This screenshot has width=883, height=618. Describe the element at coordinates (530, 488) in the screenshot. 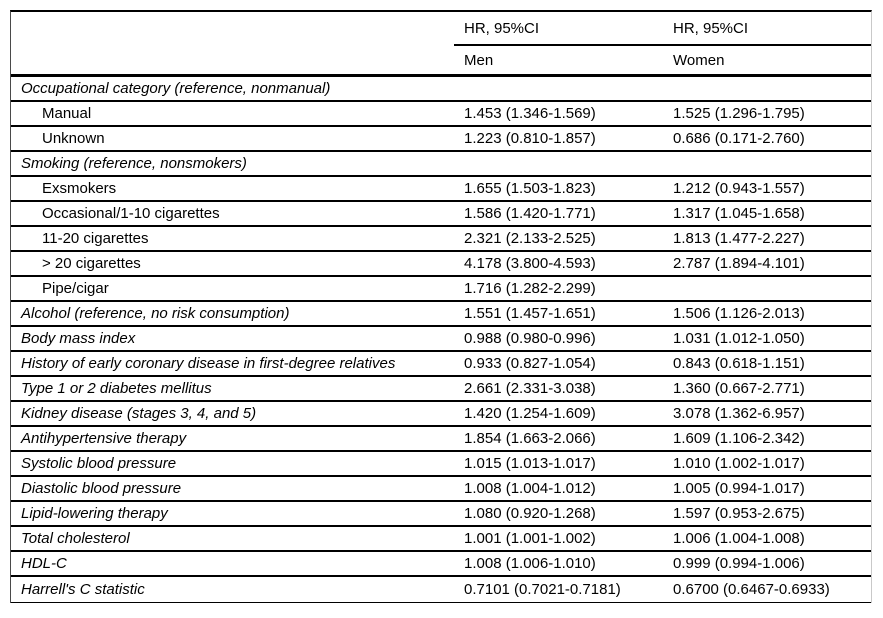

I see `men-value: 1.008 (1.004-1.012)` at that location.